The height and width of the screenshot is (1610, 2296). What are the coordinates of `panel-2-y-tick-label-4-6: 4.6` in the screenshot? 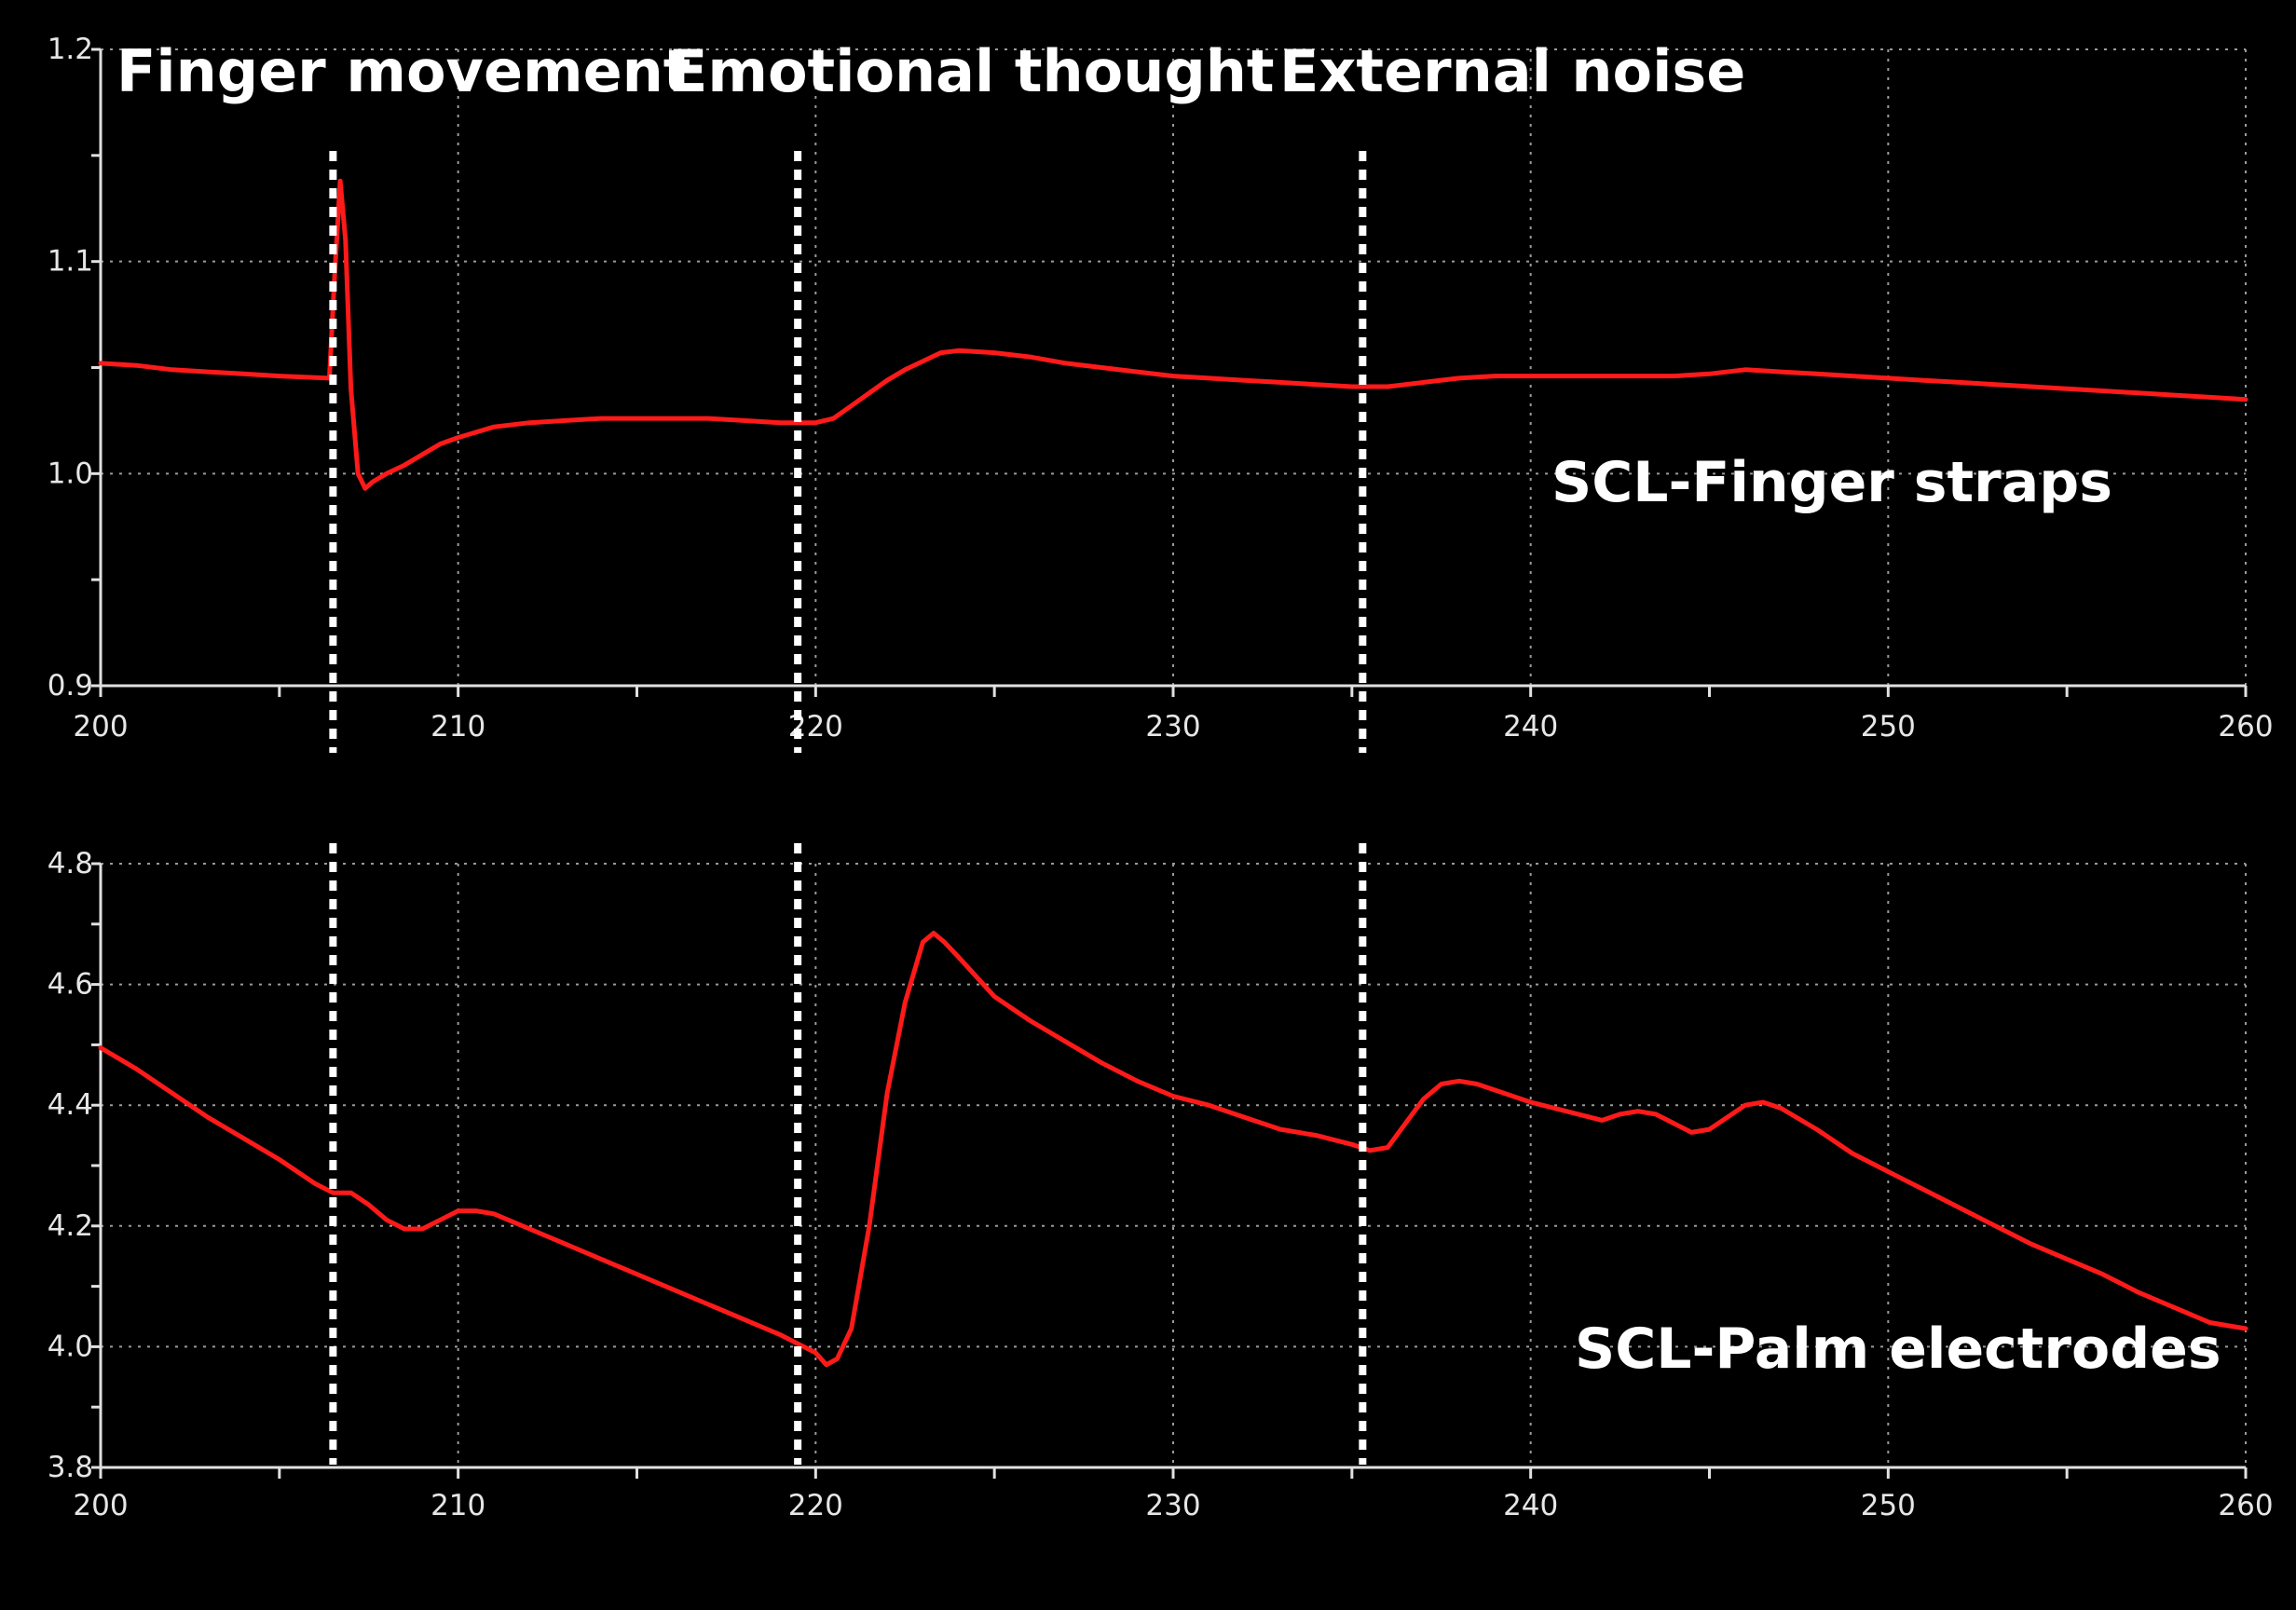 It's located at (70, 985).